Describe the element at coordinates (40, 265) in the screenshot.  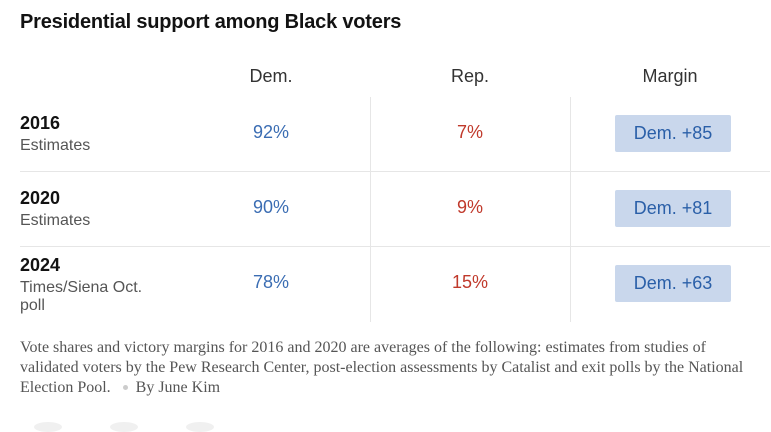
I see `row-year: 2024` at that location.